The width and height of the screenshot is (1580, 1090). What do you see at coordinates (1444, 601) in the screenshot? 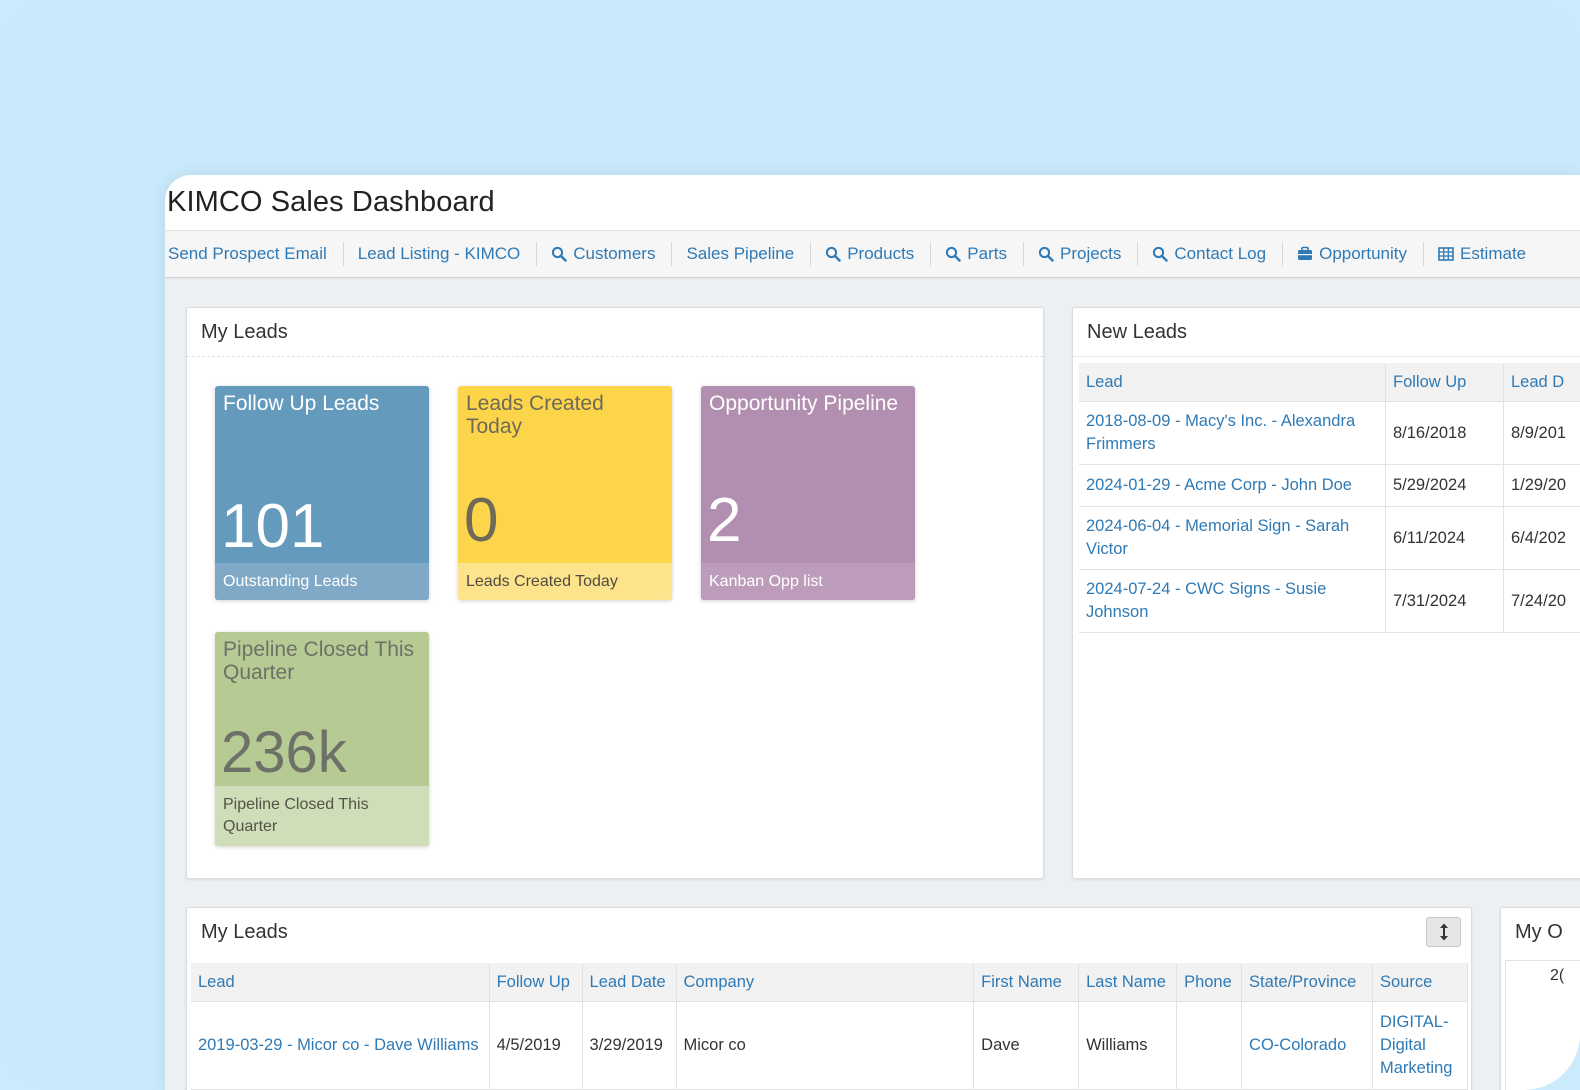
I see `follow-up-cell: 7/31/2024` at bounding box center [1444, 601].